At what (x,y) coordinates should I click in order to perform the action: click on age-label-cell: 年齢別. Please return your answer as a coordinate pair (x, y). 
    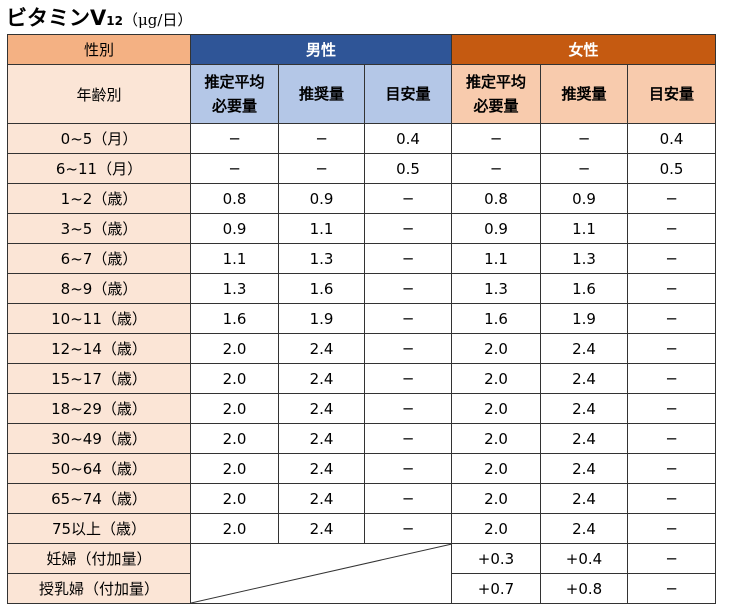
    Looking at the image, I should click on (99, 94).